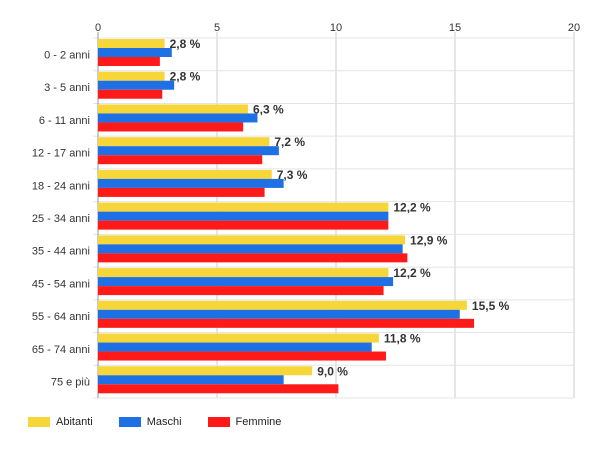 This screenshot has width=600, height=450. What do you see at coordinates (268, 109) in the screenshot?
I see `data-label: 6,3 %` at bounding box center [268, 109].